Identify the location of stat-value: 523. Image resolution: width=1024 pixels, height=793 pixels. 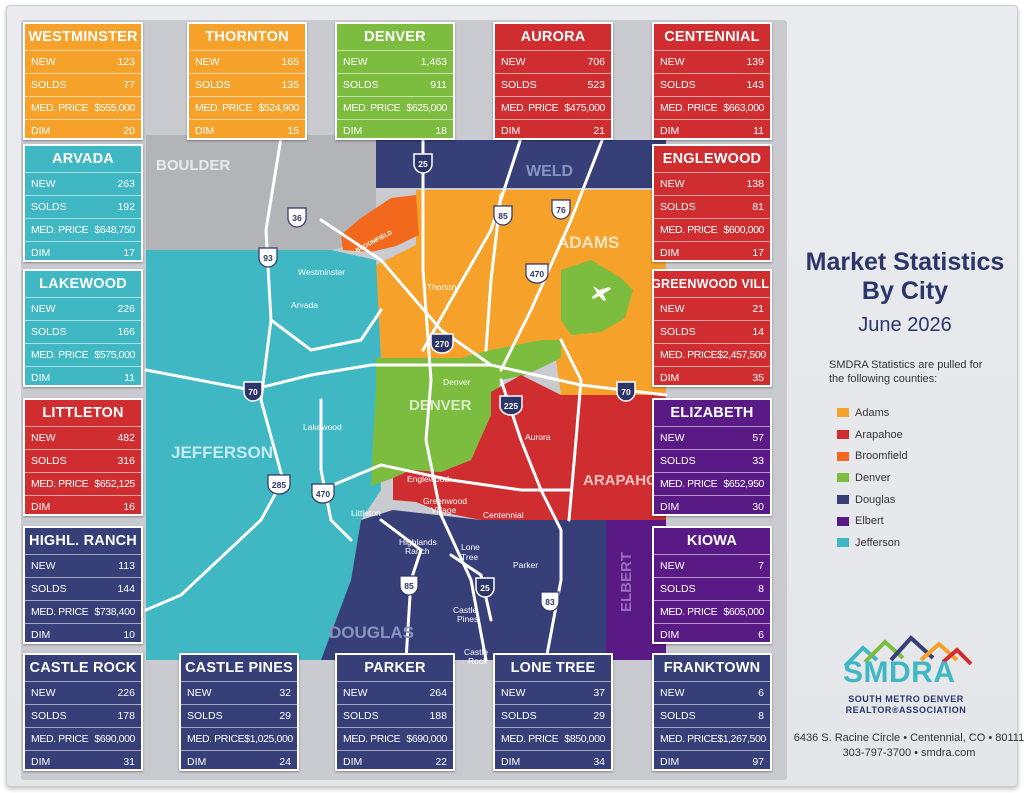
(596, 85).